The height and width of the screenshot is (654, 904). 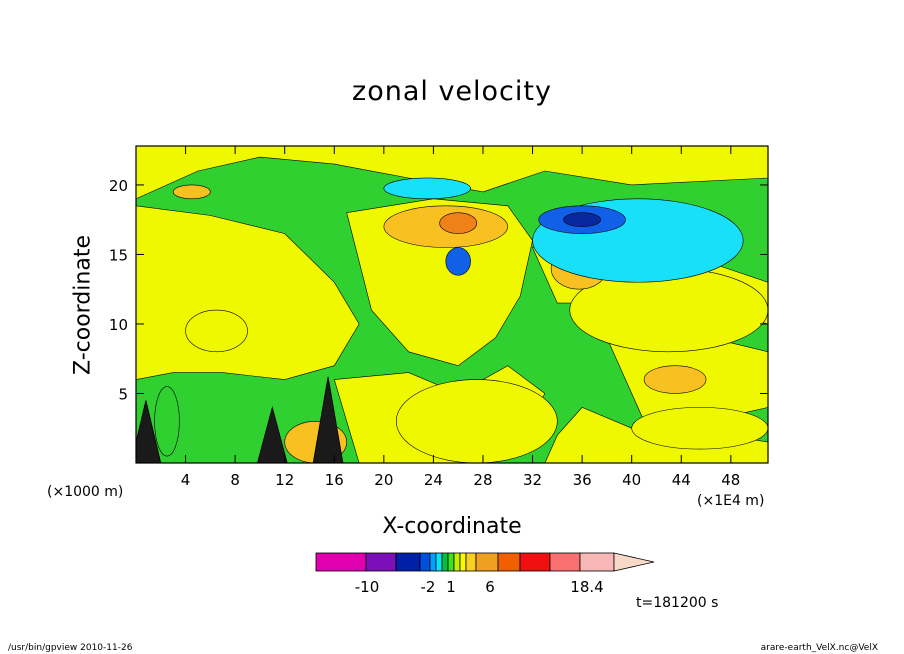 I want to click on x-tick-label-8: 36, so click(x=582, y=480).